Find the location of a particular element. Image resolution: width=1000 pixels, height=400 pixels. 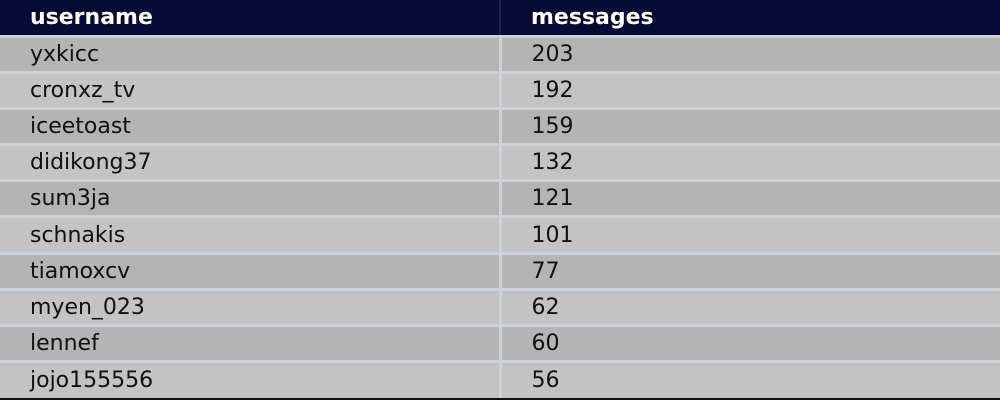

table-row: cronxz_tv 192 is located at coordinates (500, 89).